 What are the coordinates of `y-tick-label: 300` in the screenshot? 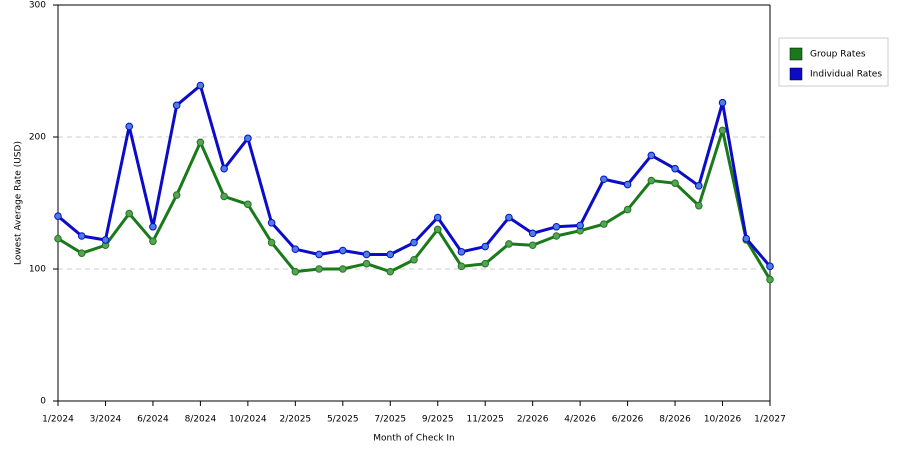 It's located at (37, 6).